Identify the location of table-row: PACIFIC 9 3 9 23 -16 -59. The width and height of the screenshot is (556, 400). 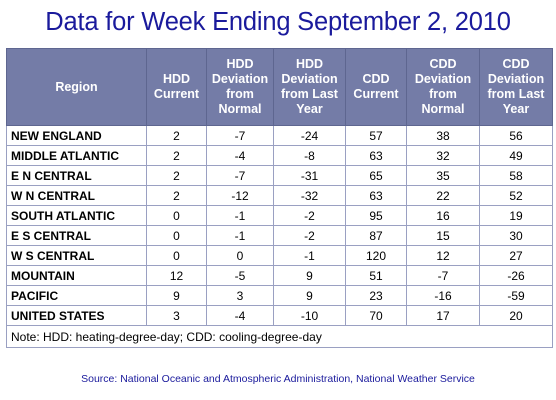
(279, 295).